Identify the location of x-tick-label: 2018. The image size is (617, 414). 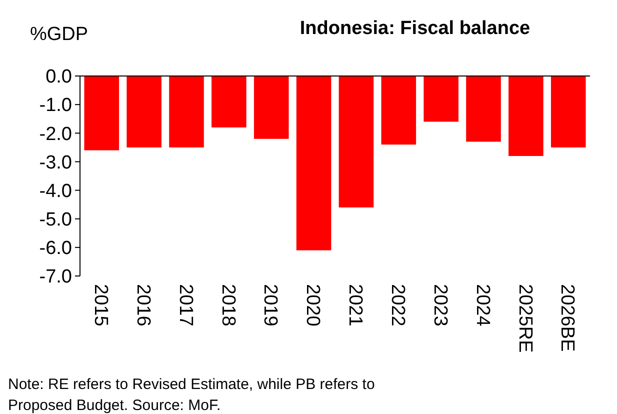
(227, 305).